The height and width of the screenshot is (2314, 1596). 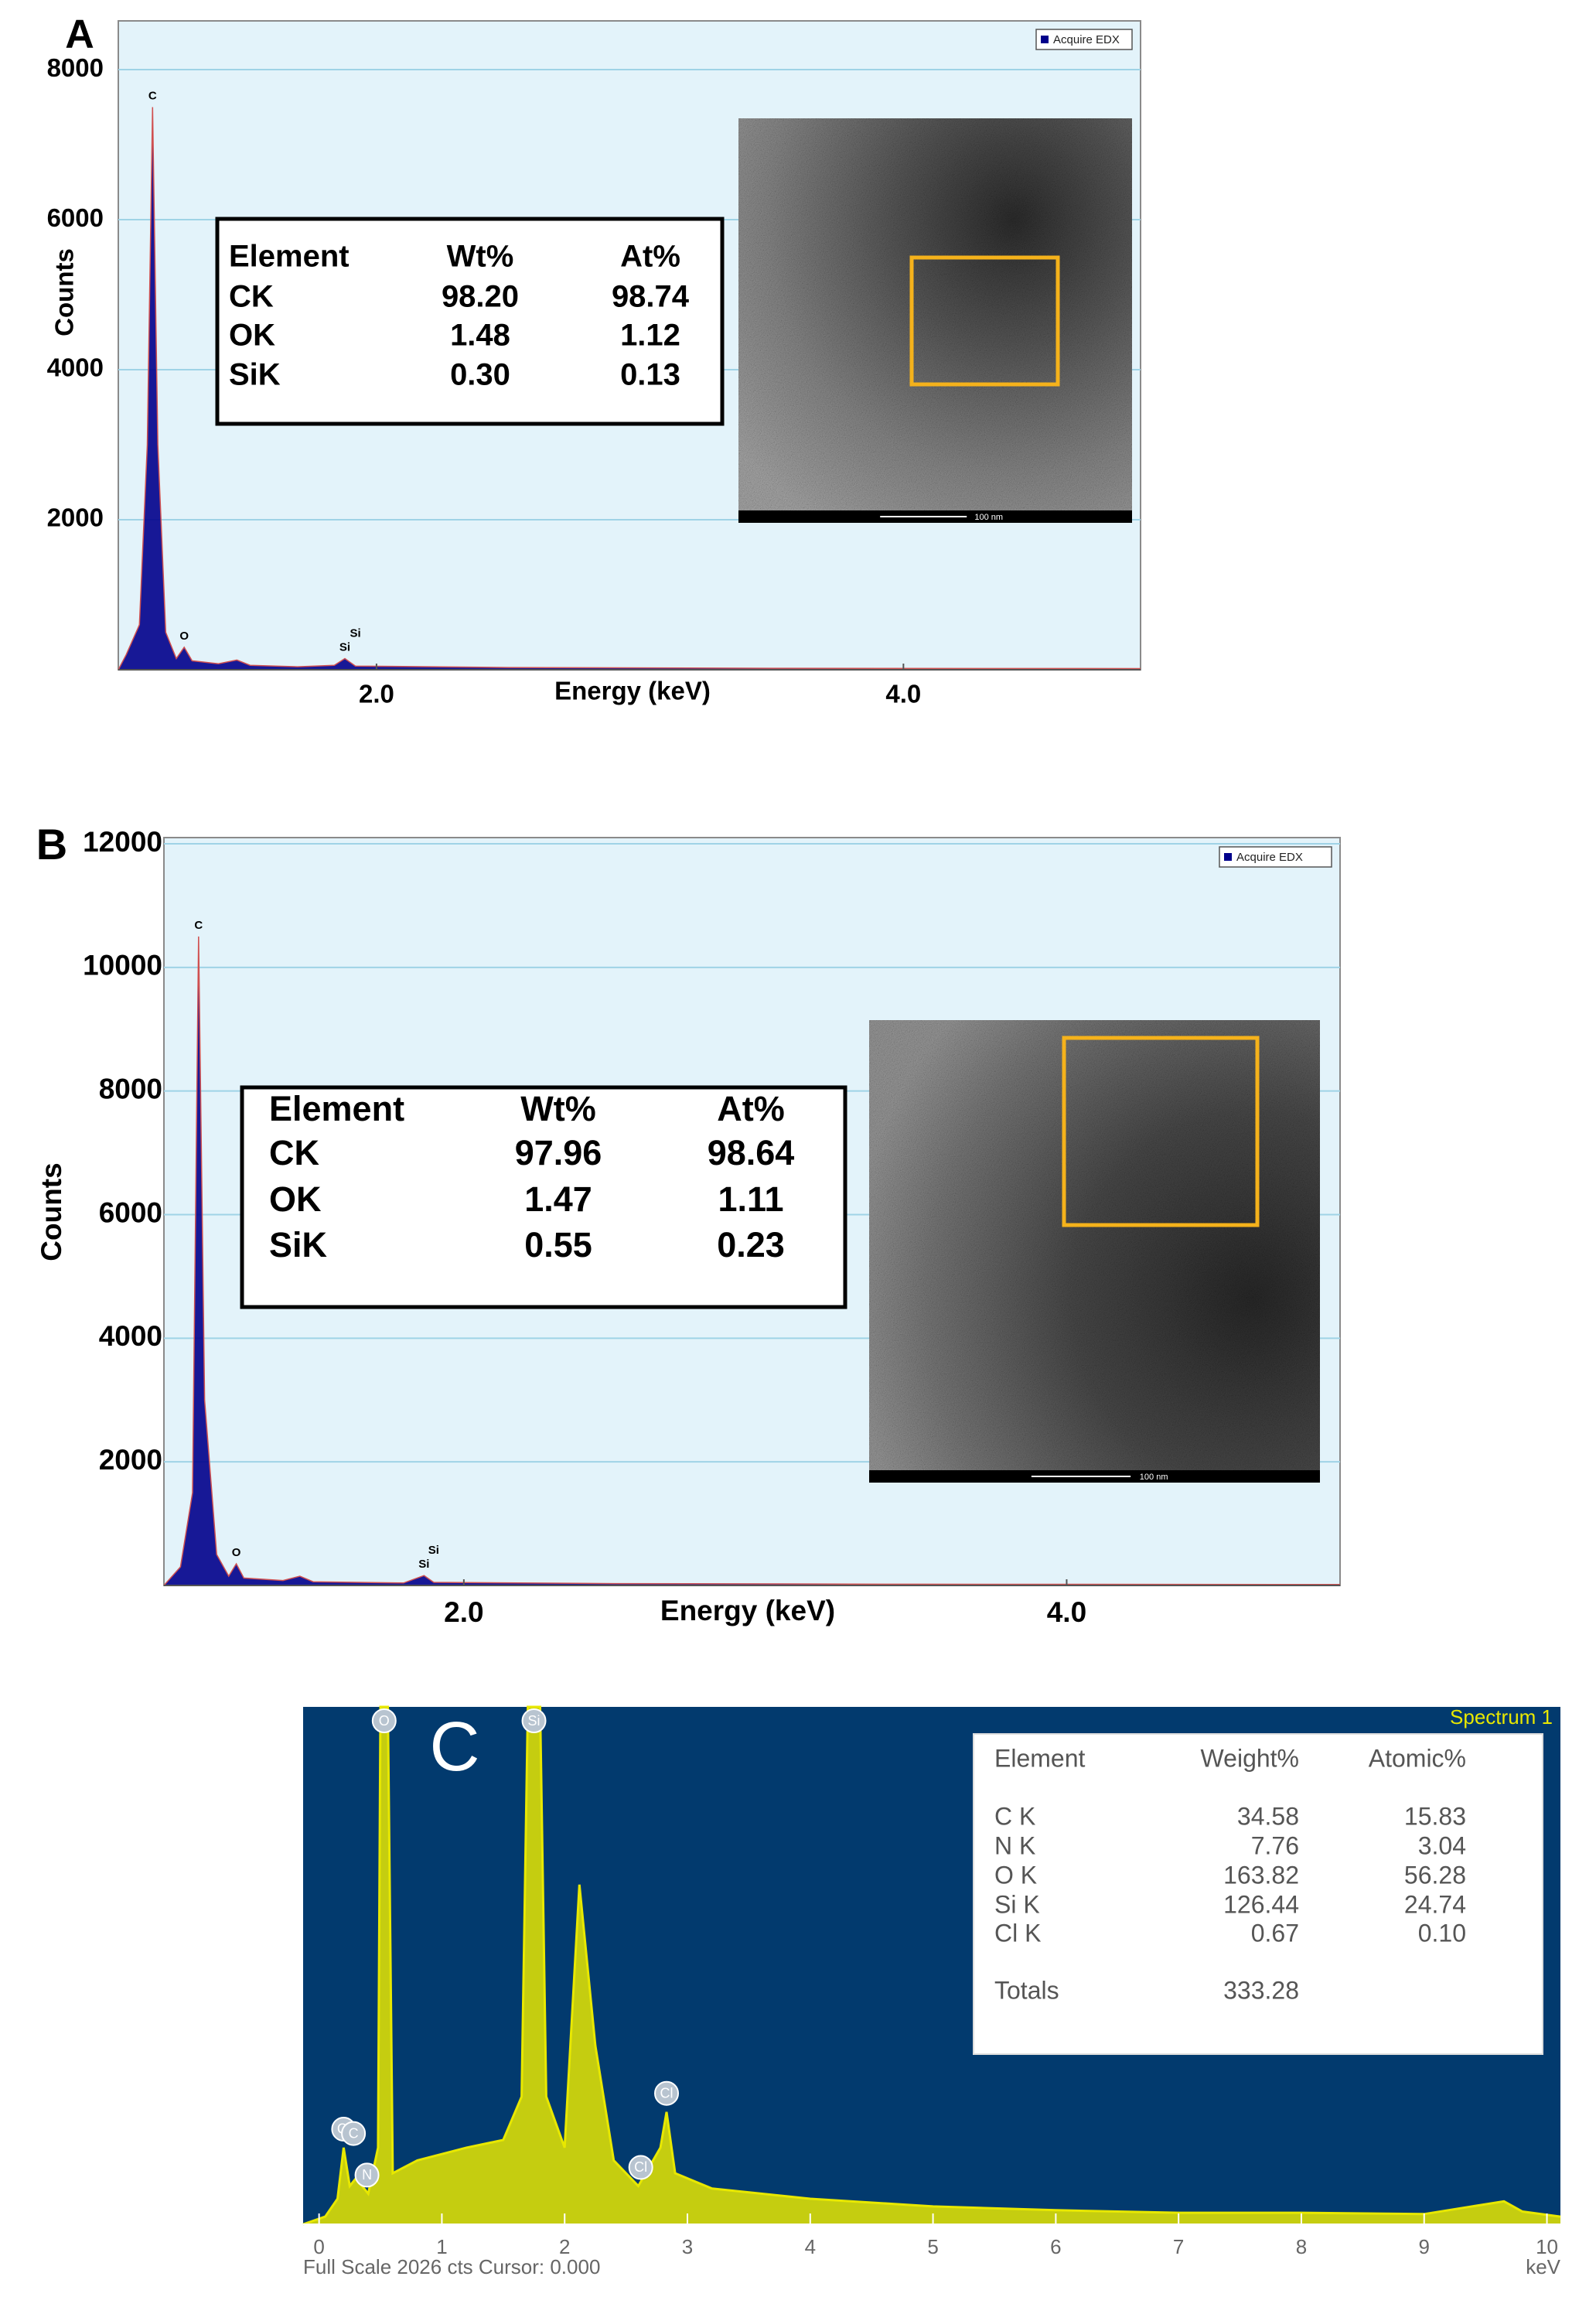 I want to click on table-totals-value: 333.28, so click(x=1261, y=1990).